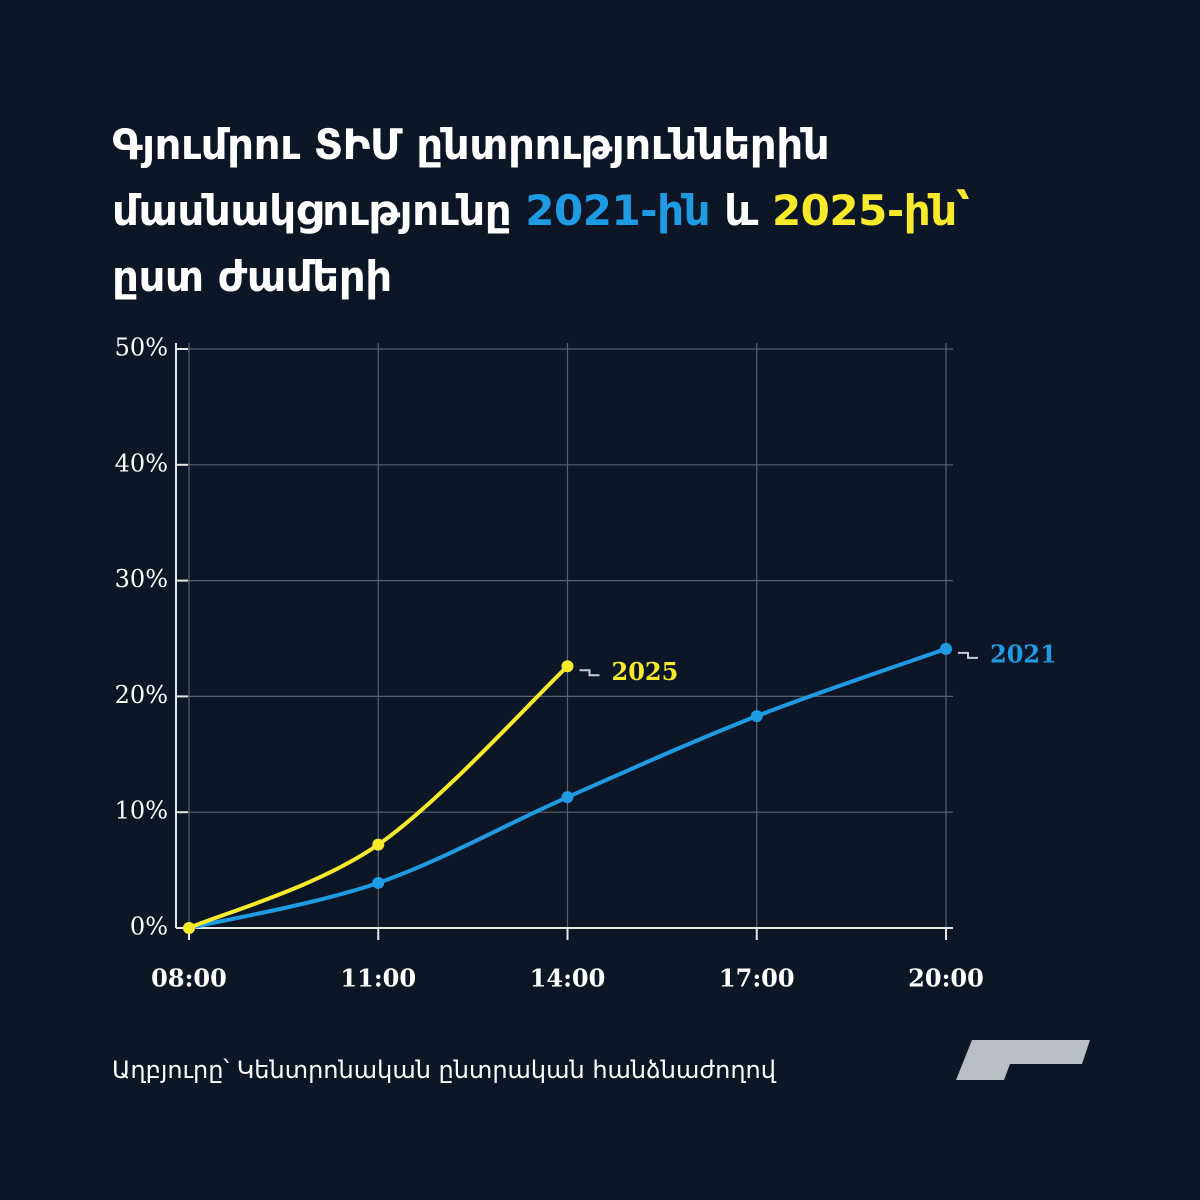 The image size is (1200, 1200). What do you see at coordinates (141, 811) in the screenshot?
I see `y-tick-label: 10%` at bounding box center [141, 811].